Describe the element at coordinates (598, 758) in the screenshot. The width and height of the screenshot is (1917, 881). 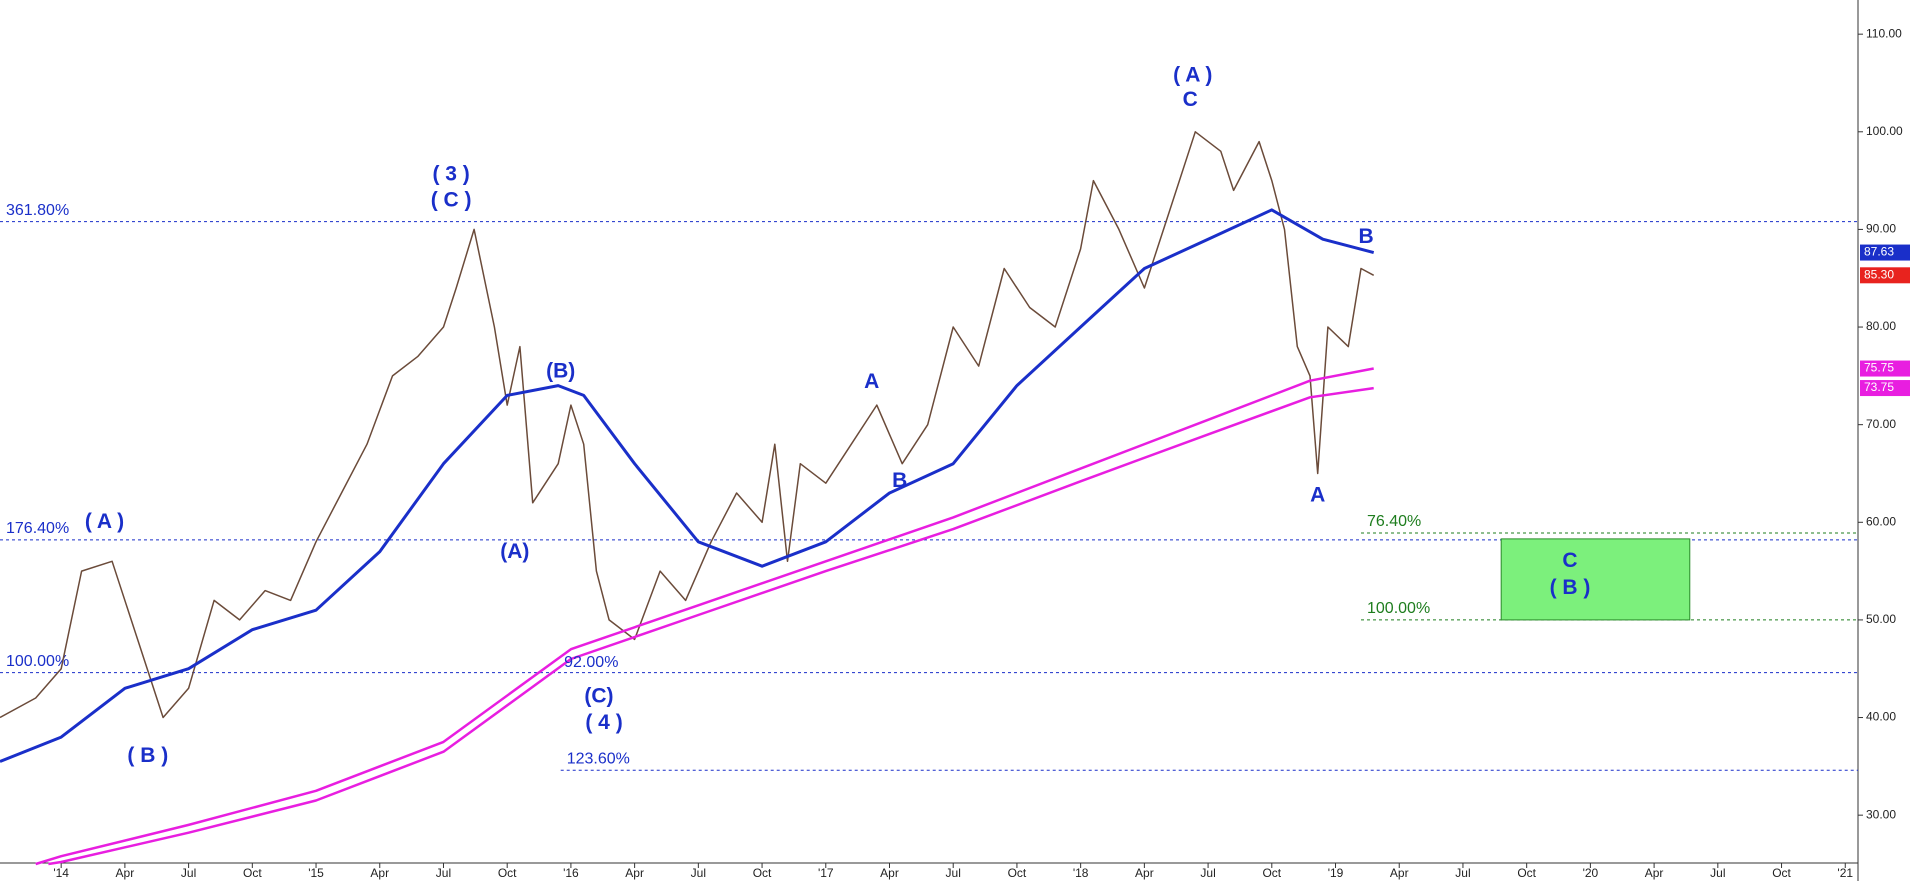
I see `fib-level-label: 123.60%` at that location.